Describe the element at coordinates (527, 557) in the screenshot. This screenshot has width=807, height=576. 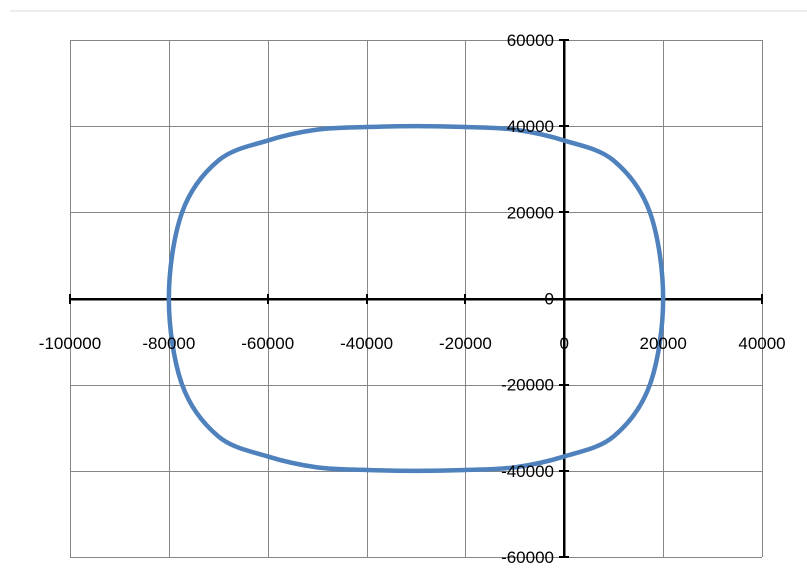
I see `y-tick-label: -60000` at that location.